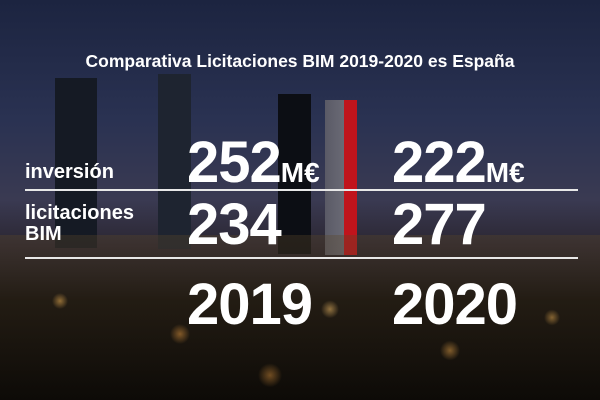 Image resolution: width=600 pixels, height=400 pixels. Describe the element at coordinates (234, 162) in the screenshot. I see `value-number: 252` at that location.